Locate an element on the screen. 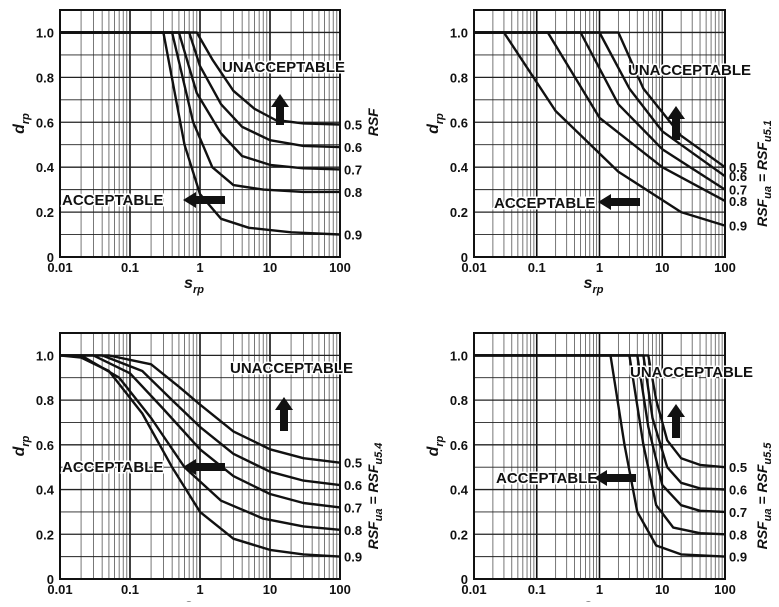 The width and height of the screenshot is (779, 607). rsf-axis-label: RSF is located at coordinates (373, 122).